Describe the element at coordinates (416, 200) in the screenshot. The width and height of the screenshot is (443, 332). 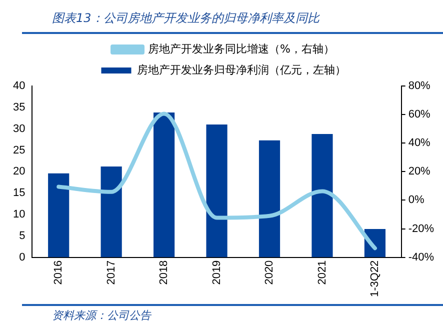
I see `y2-tick-label: 0%` at that location.